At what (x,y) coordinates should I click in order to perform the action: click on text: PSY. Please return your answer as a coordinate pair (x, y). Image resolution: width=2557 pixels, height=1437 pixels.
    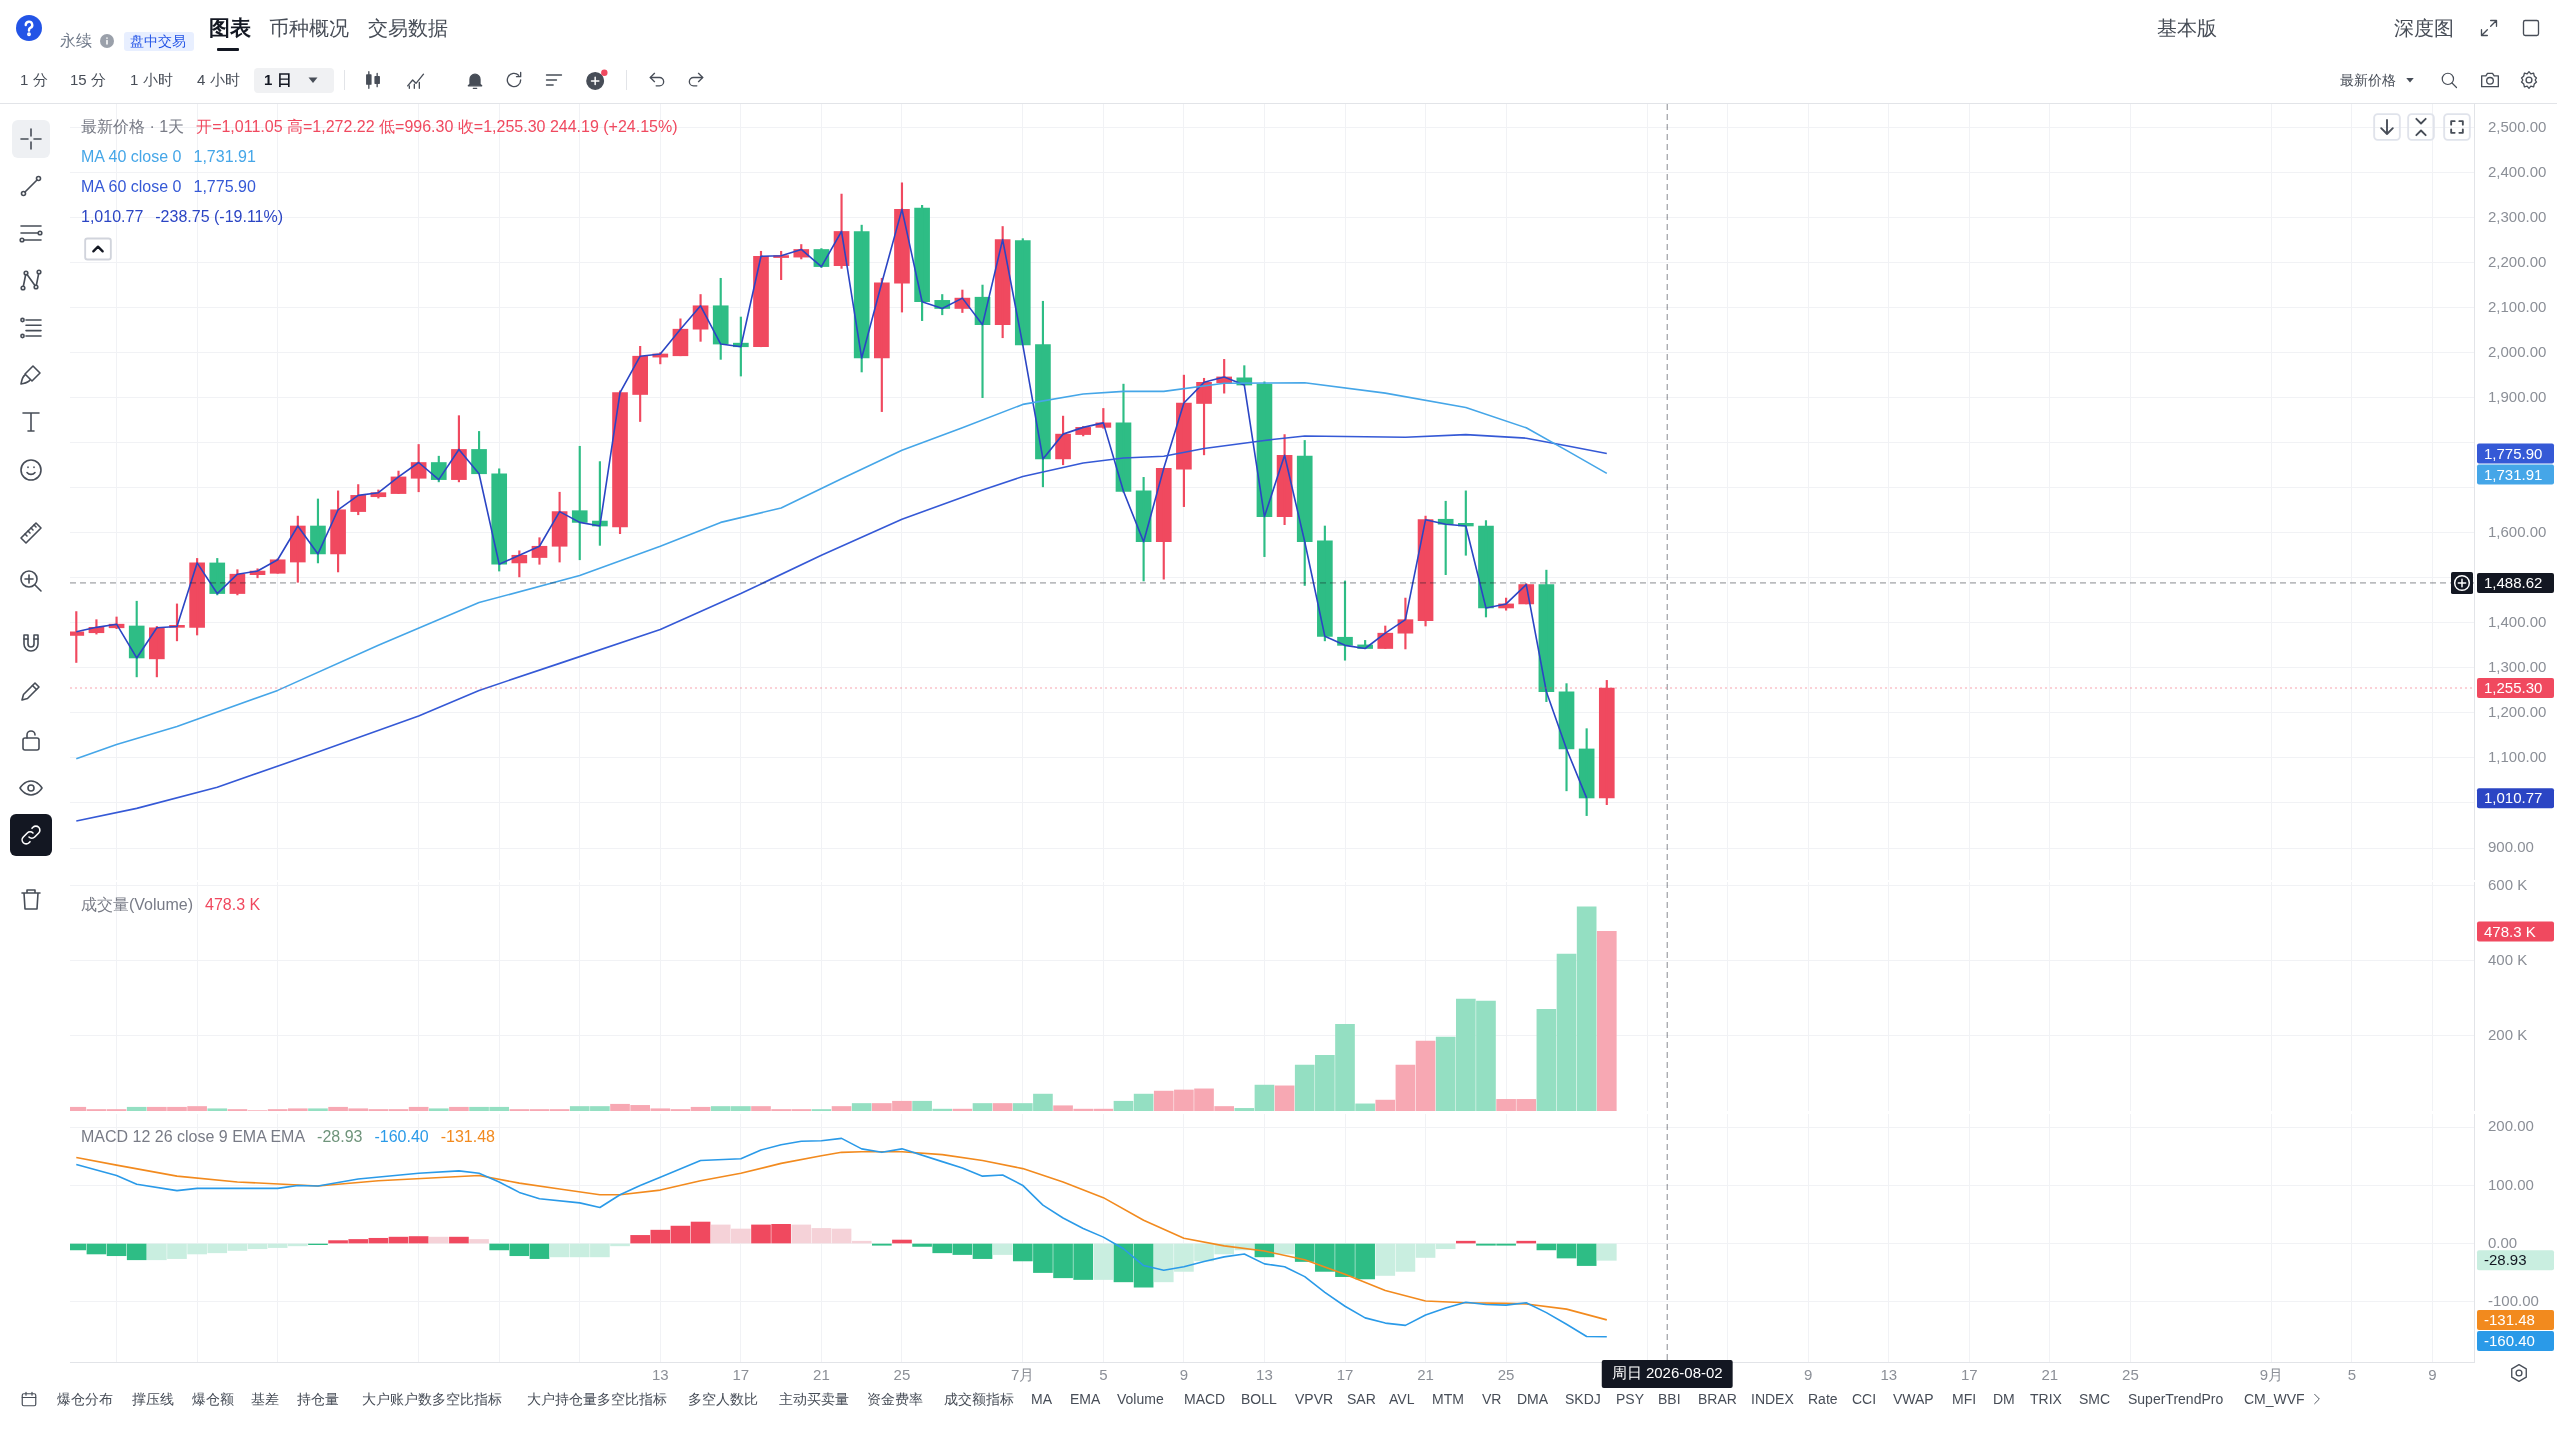
    Looking at the image, I should click on (1630, 1399).